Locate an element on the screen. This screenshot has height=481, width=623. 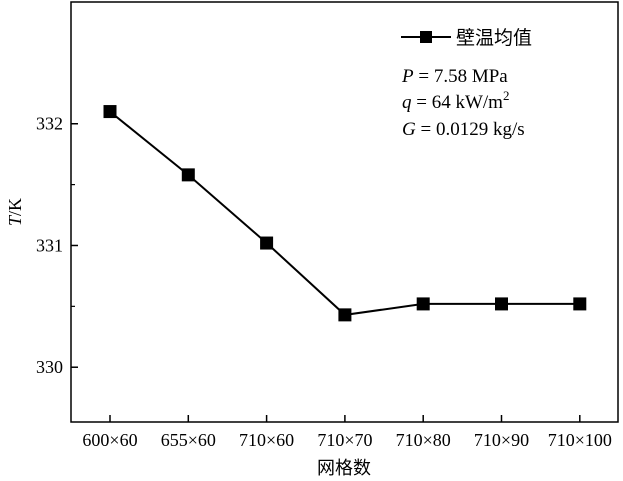
y-ticks: 330 331 332 is located at coordinates (57, 245).